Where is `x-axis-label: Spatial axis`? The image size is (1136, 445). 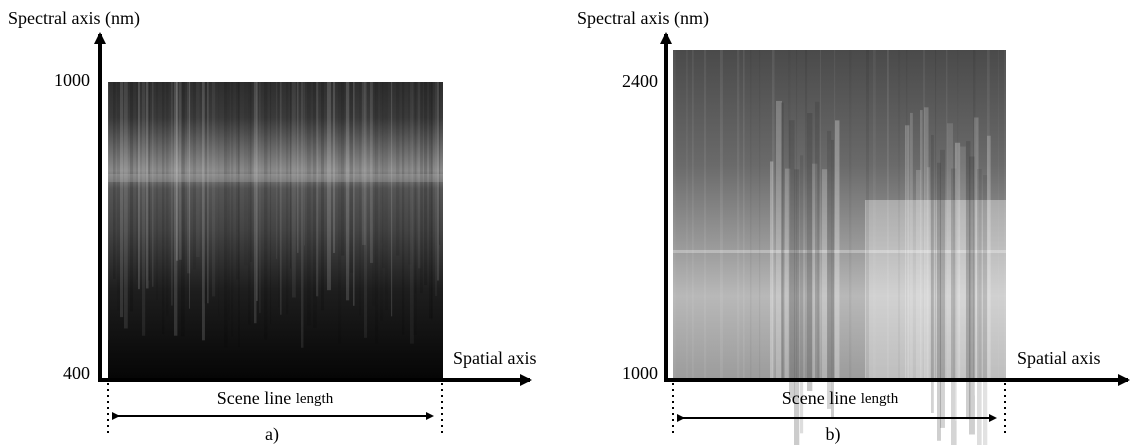 x-axis-label: Spatial axis is located at coordinates (1059, 358).